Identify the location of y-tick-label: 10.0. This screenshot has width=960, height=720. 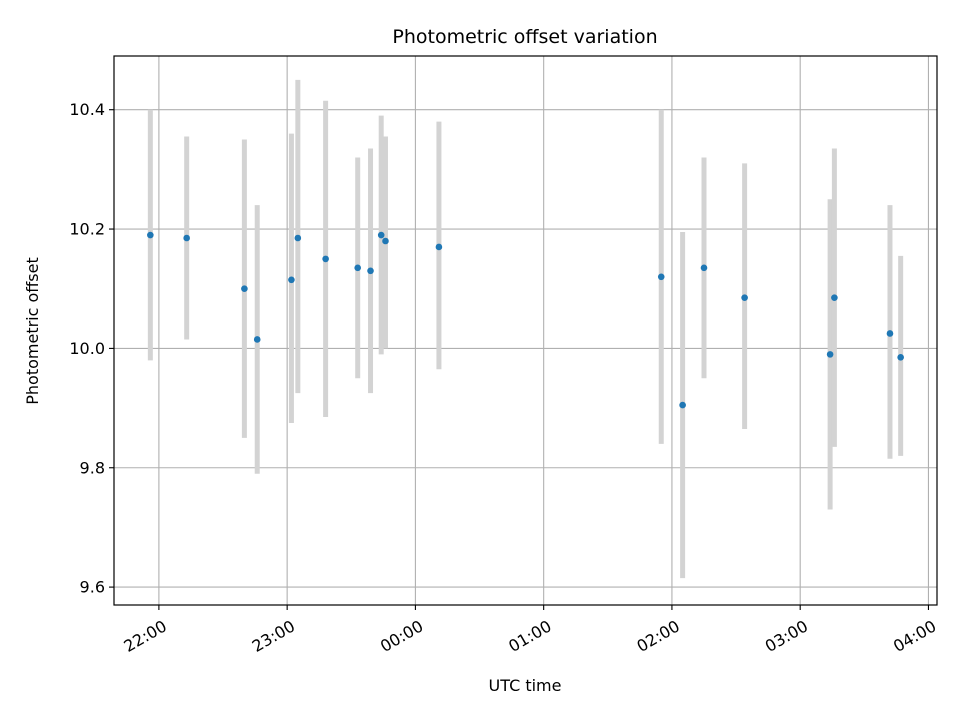
(87, 348).